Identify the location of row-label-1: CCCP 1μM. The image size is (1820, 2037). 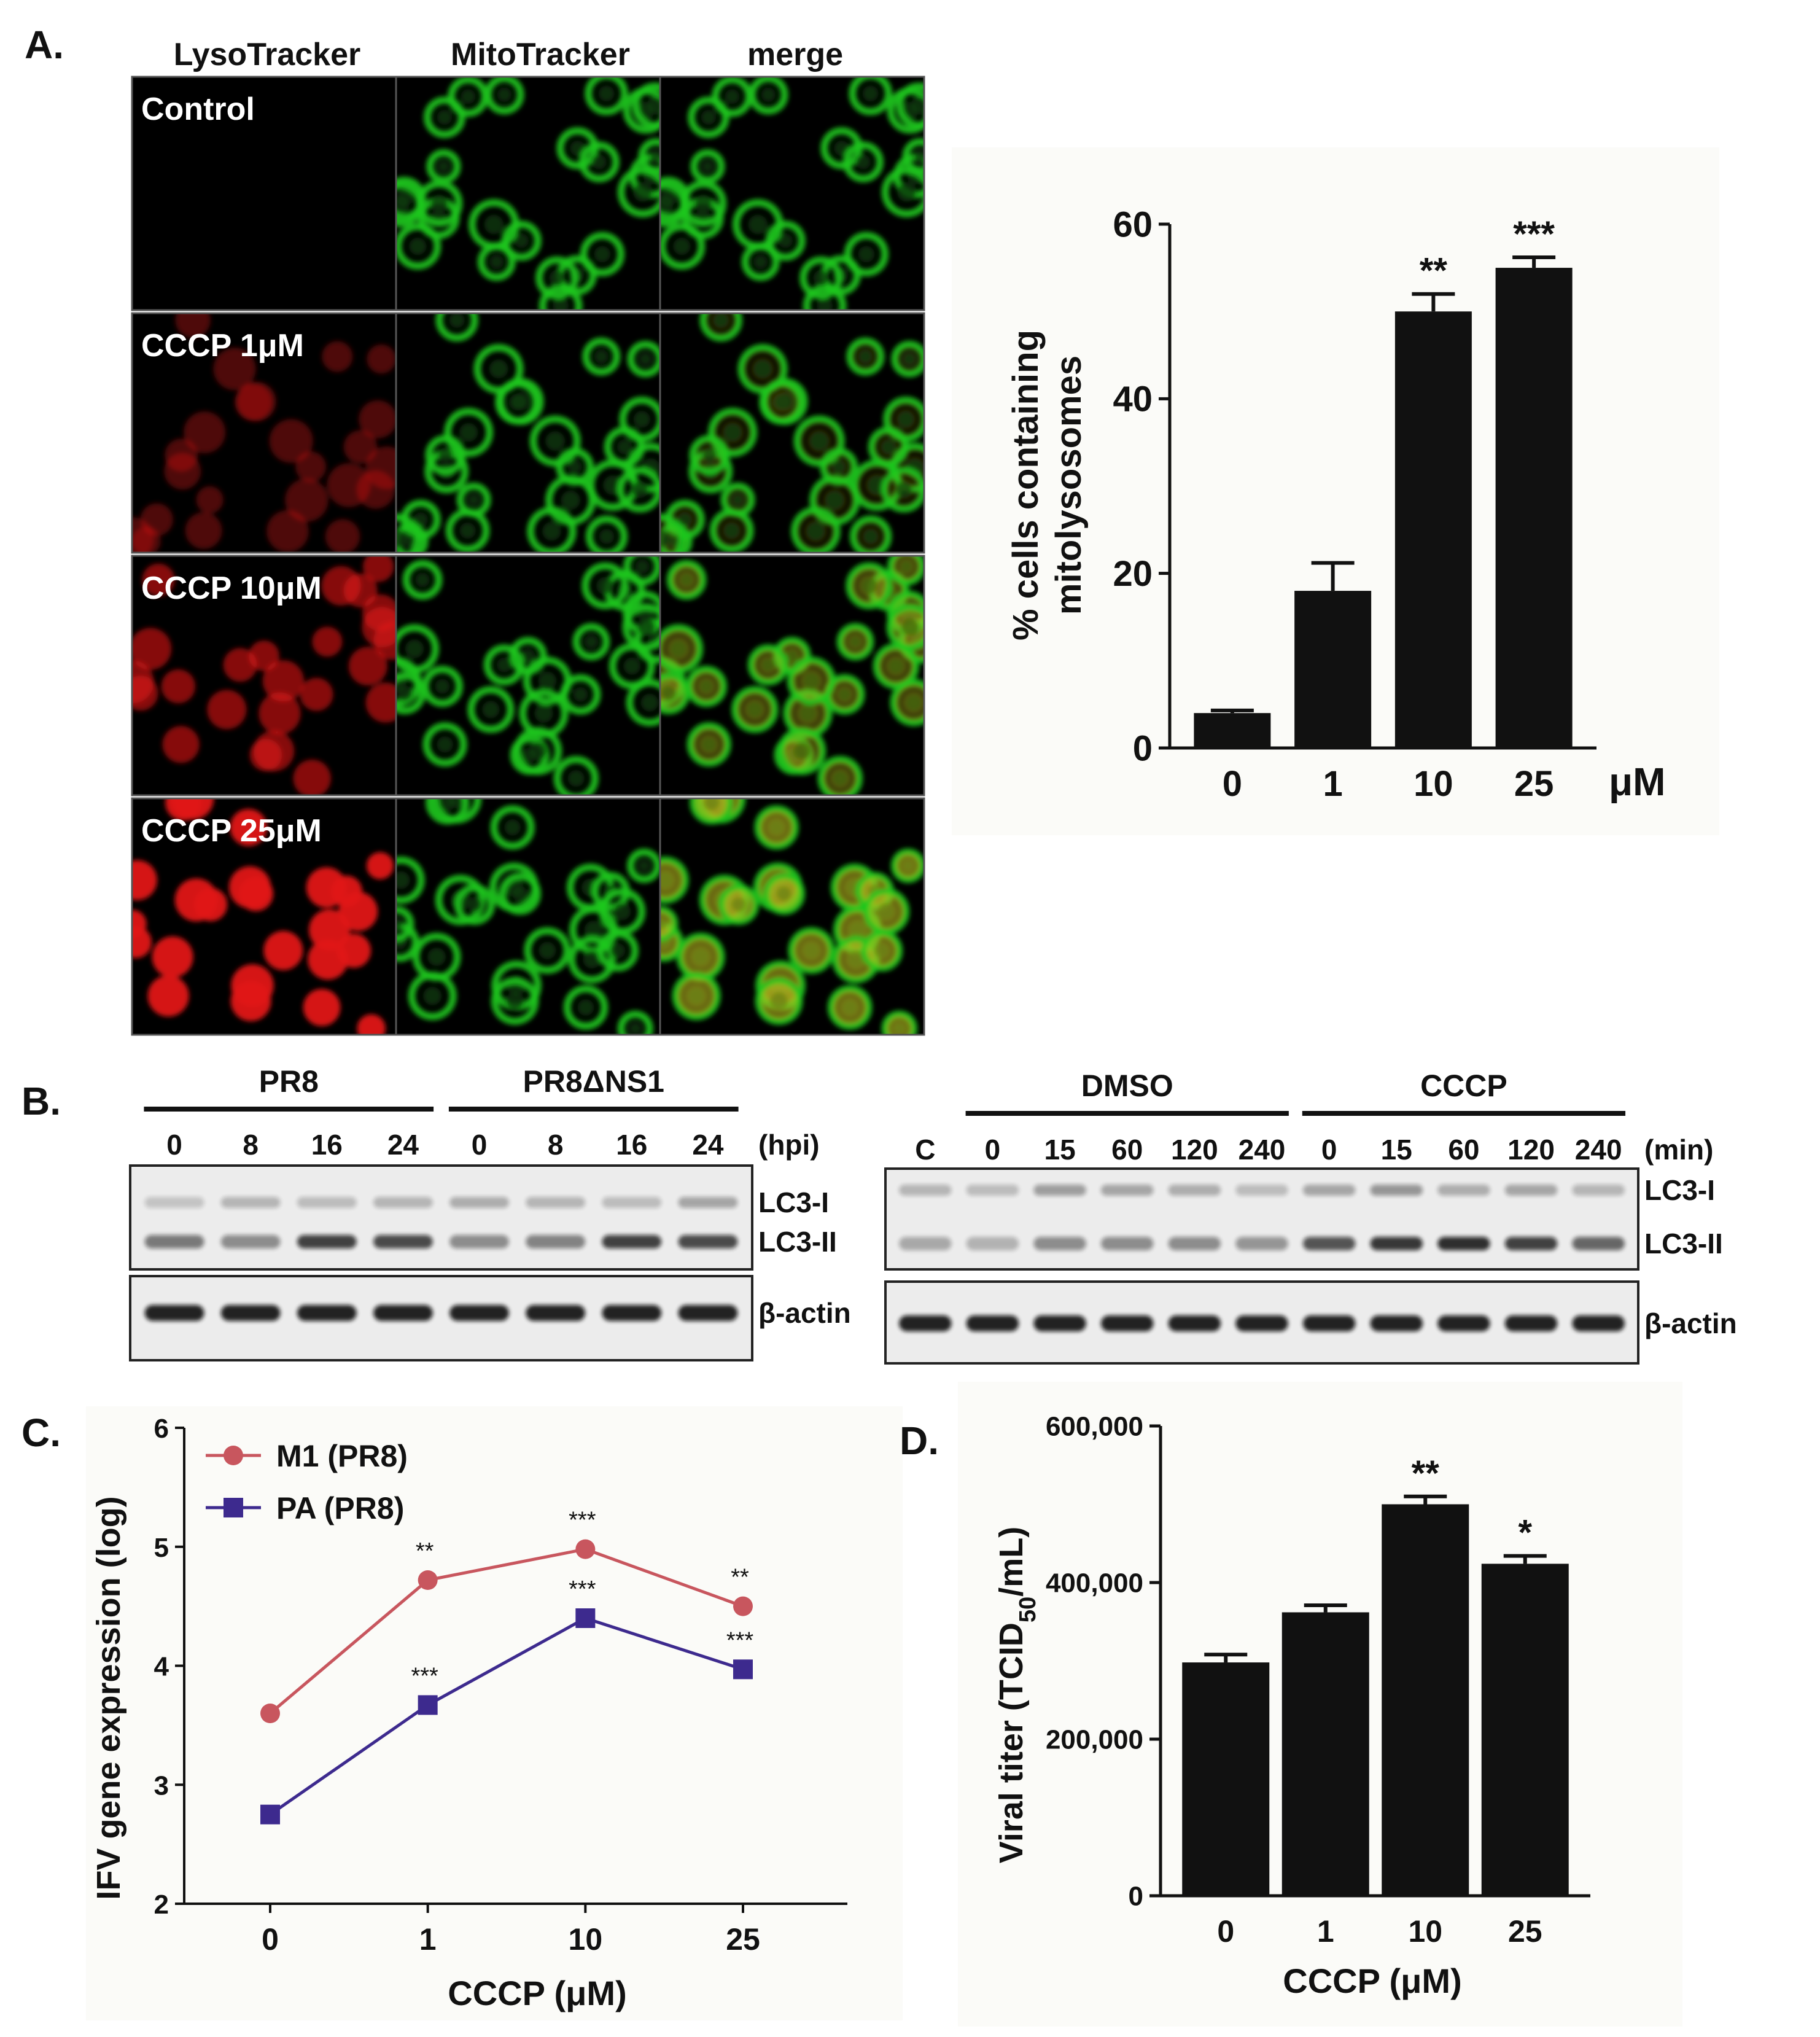
(222, 346).